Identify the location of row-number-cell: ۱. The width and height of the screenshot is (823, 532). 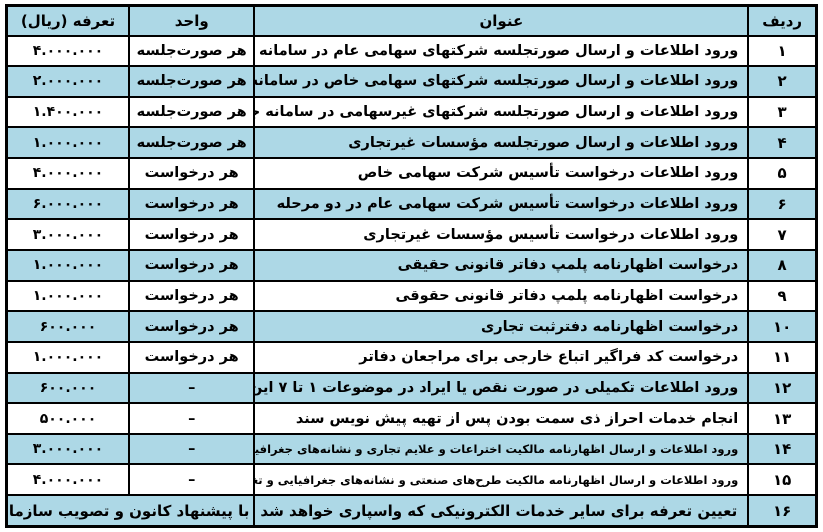
(782, 51).